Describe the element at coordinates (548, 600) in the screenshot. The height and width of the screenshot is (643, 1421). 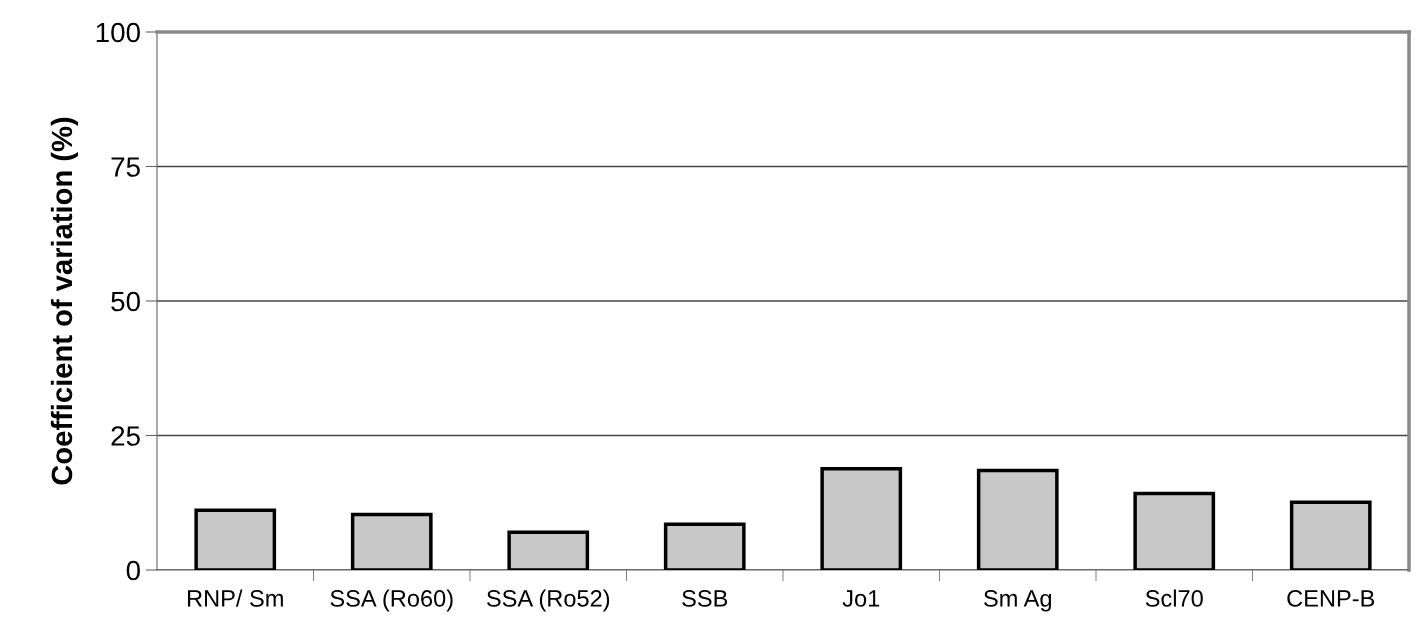
I see `x-tick-label: SSA (Ro52)` at that location.